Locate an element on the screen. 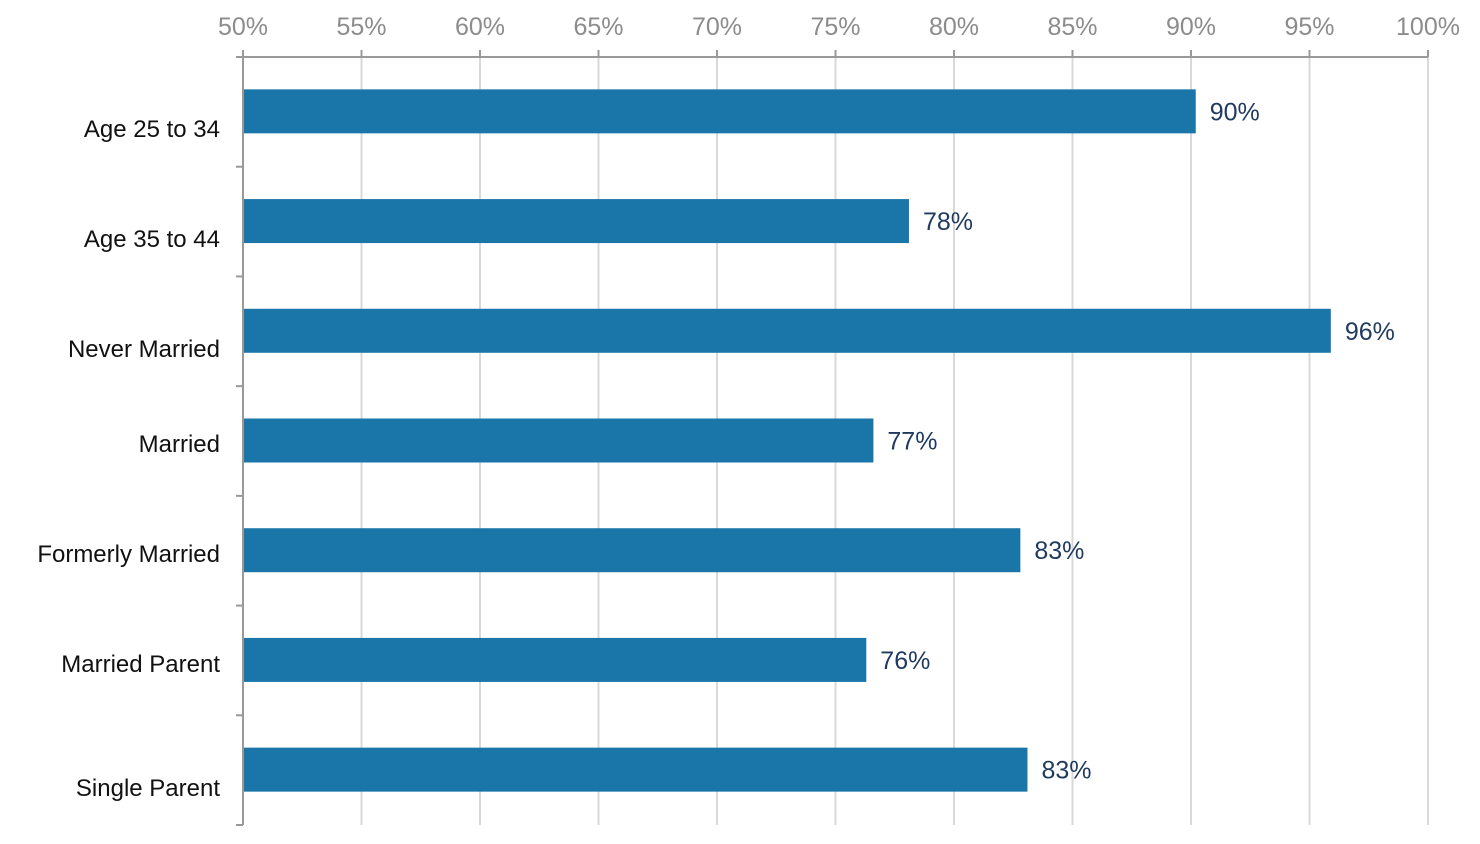  x-tick-label: 65% is located at coordinates (598, 27).